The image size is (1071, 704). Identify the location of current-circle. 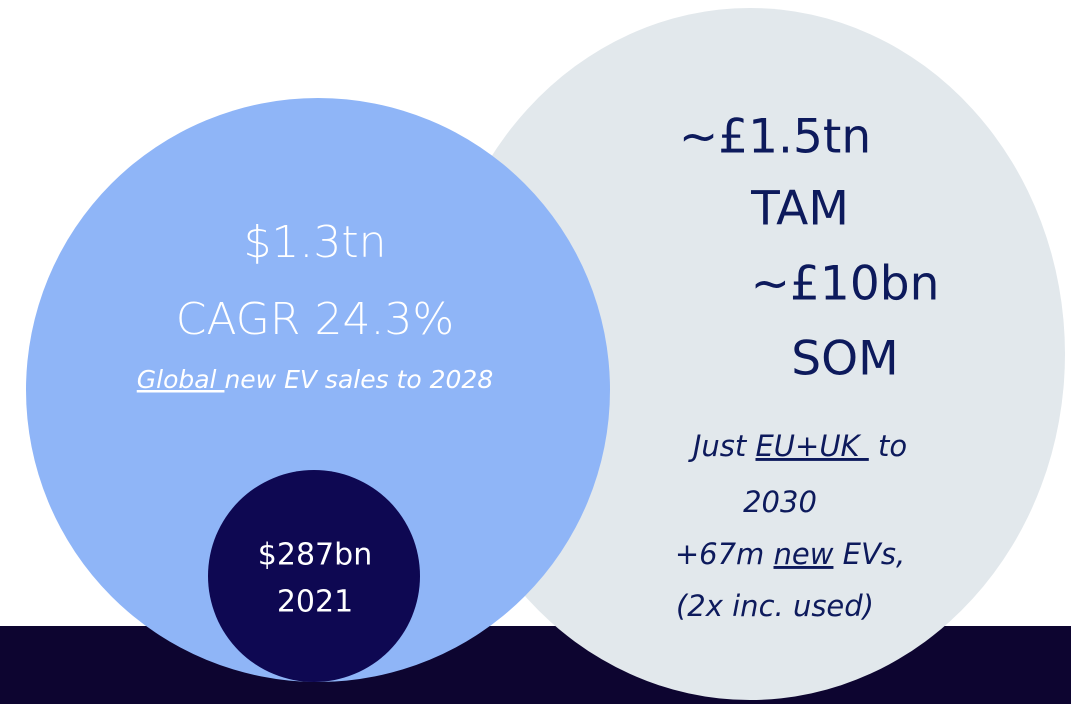
(314, 576).